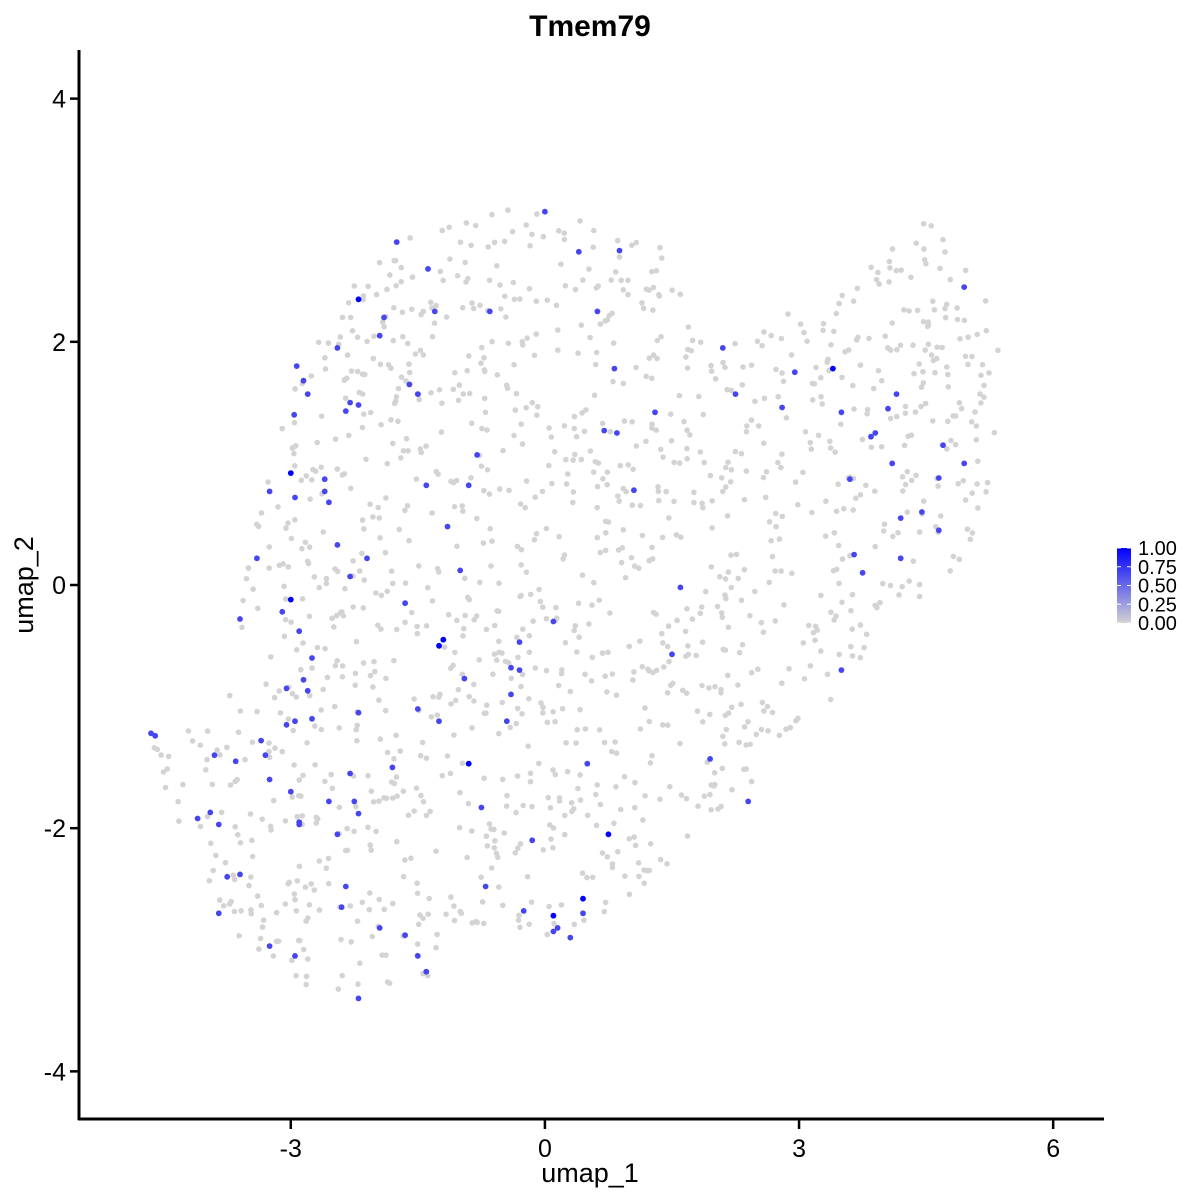  Describe the element at coordinates (59, 586) in the screenshot. I see `y-tick-label: 0` at that location.